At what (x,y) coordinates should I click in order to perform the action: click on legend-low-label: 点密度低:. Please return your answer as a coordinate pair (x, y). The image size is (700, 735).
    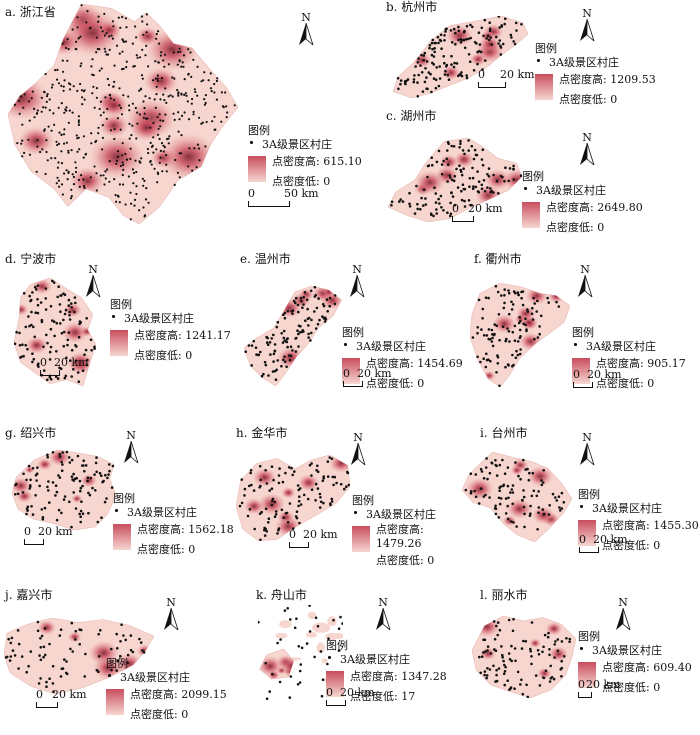
    Looking at the image, I should click on (402, 560).